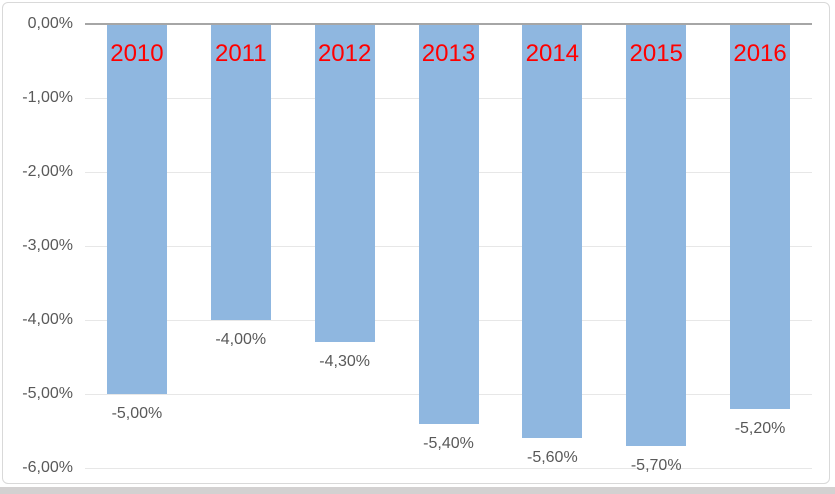 The height and width of the screenshot is (494, 835). What do you see at coordinates (47, 171) in the screenshot?
I see `y-axis-tick-label: -2,00%` at bounding box center [47, 171].